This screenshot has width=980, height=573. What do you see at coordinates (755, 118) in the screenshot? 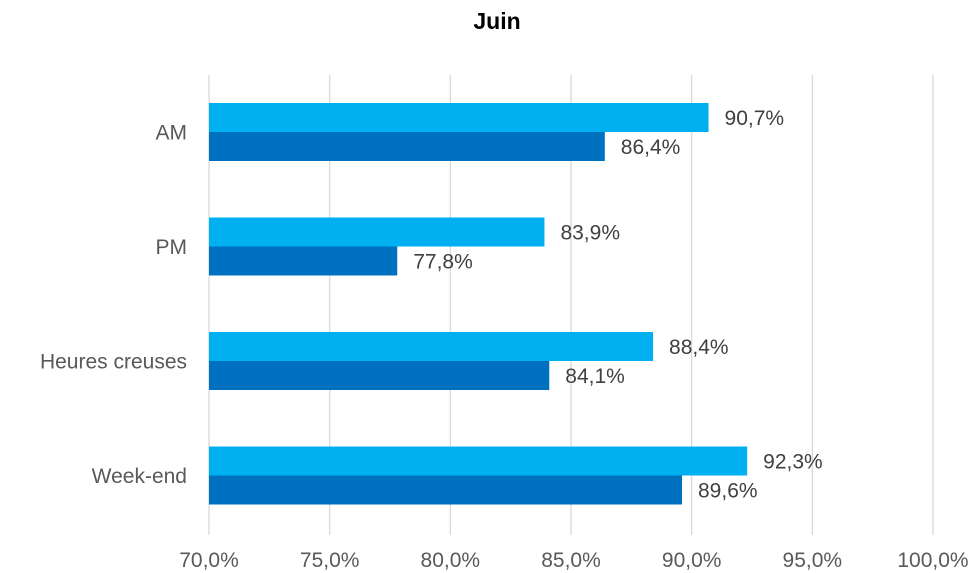
I see `data-label: 90,7%` at bounding box center [755, 118].